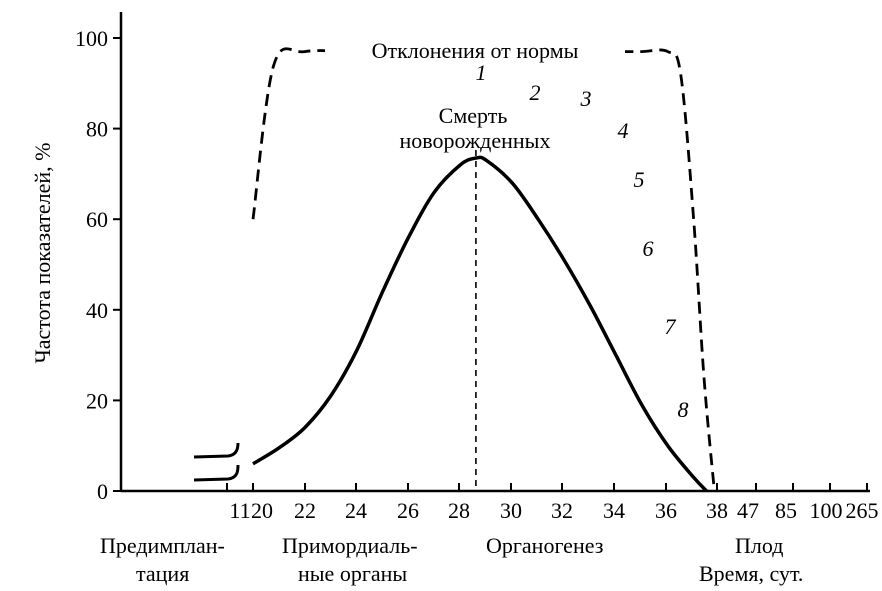  I want to click on number-marker-7: 7, so click(671, 326).